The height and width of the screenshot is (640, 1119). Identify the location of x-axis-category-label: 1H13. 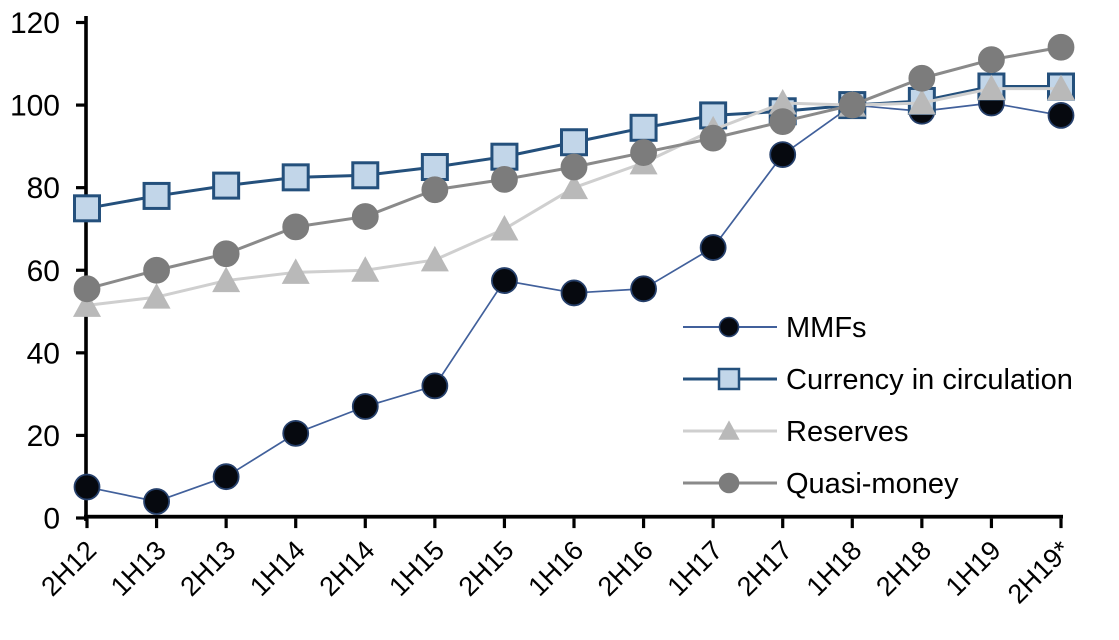
(138, 568).